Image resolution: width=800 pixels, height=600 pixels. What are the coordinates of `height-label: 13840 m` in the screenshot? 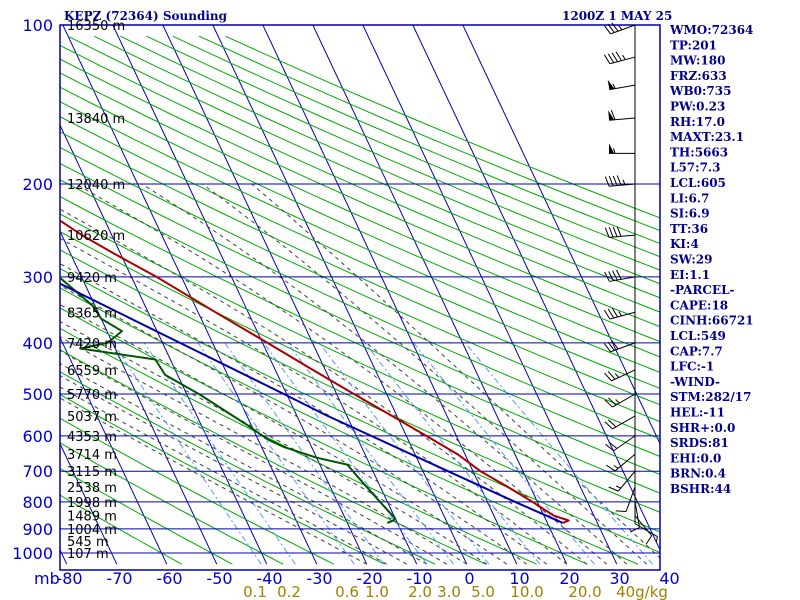 It's located at (96, 119).